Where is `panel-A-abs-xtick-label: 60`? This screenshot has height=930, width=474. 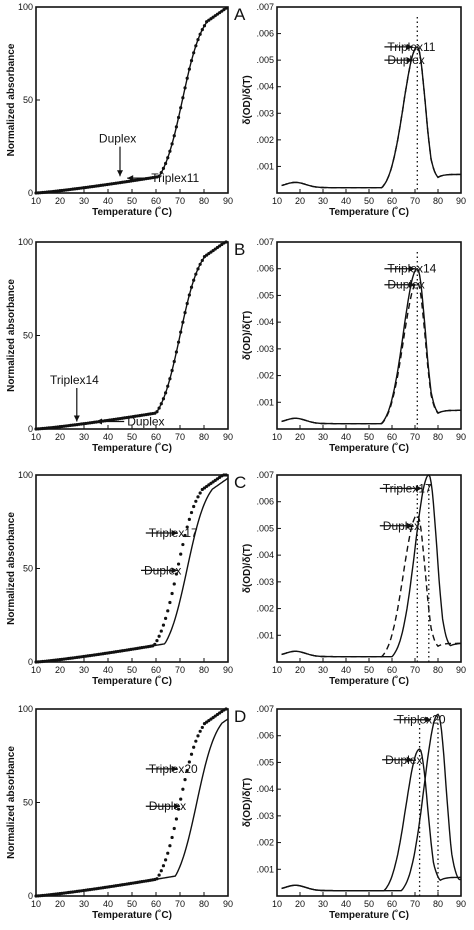
panel-A-abs-xtick-label: 60 is located at coordinates (156, 201).